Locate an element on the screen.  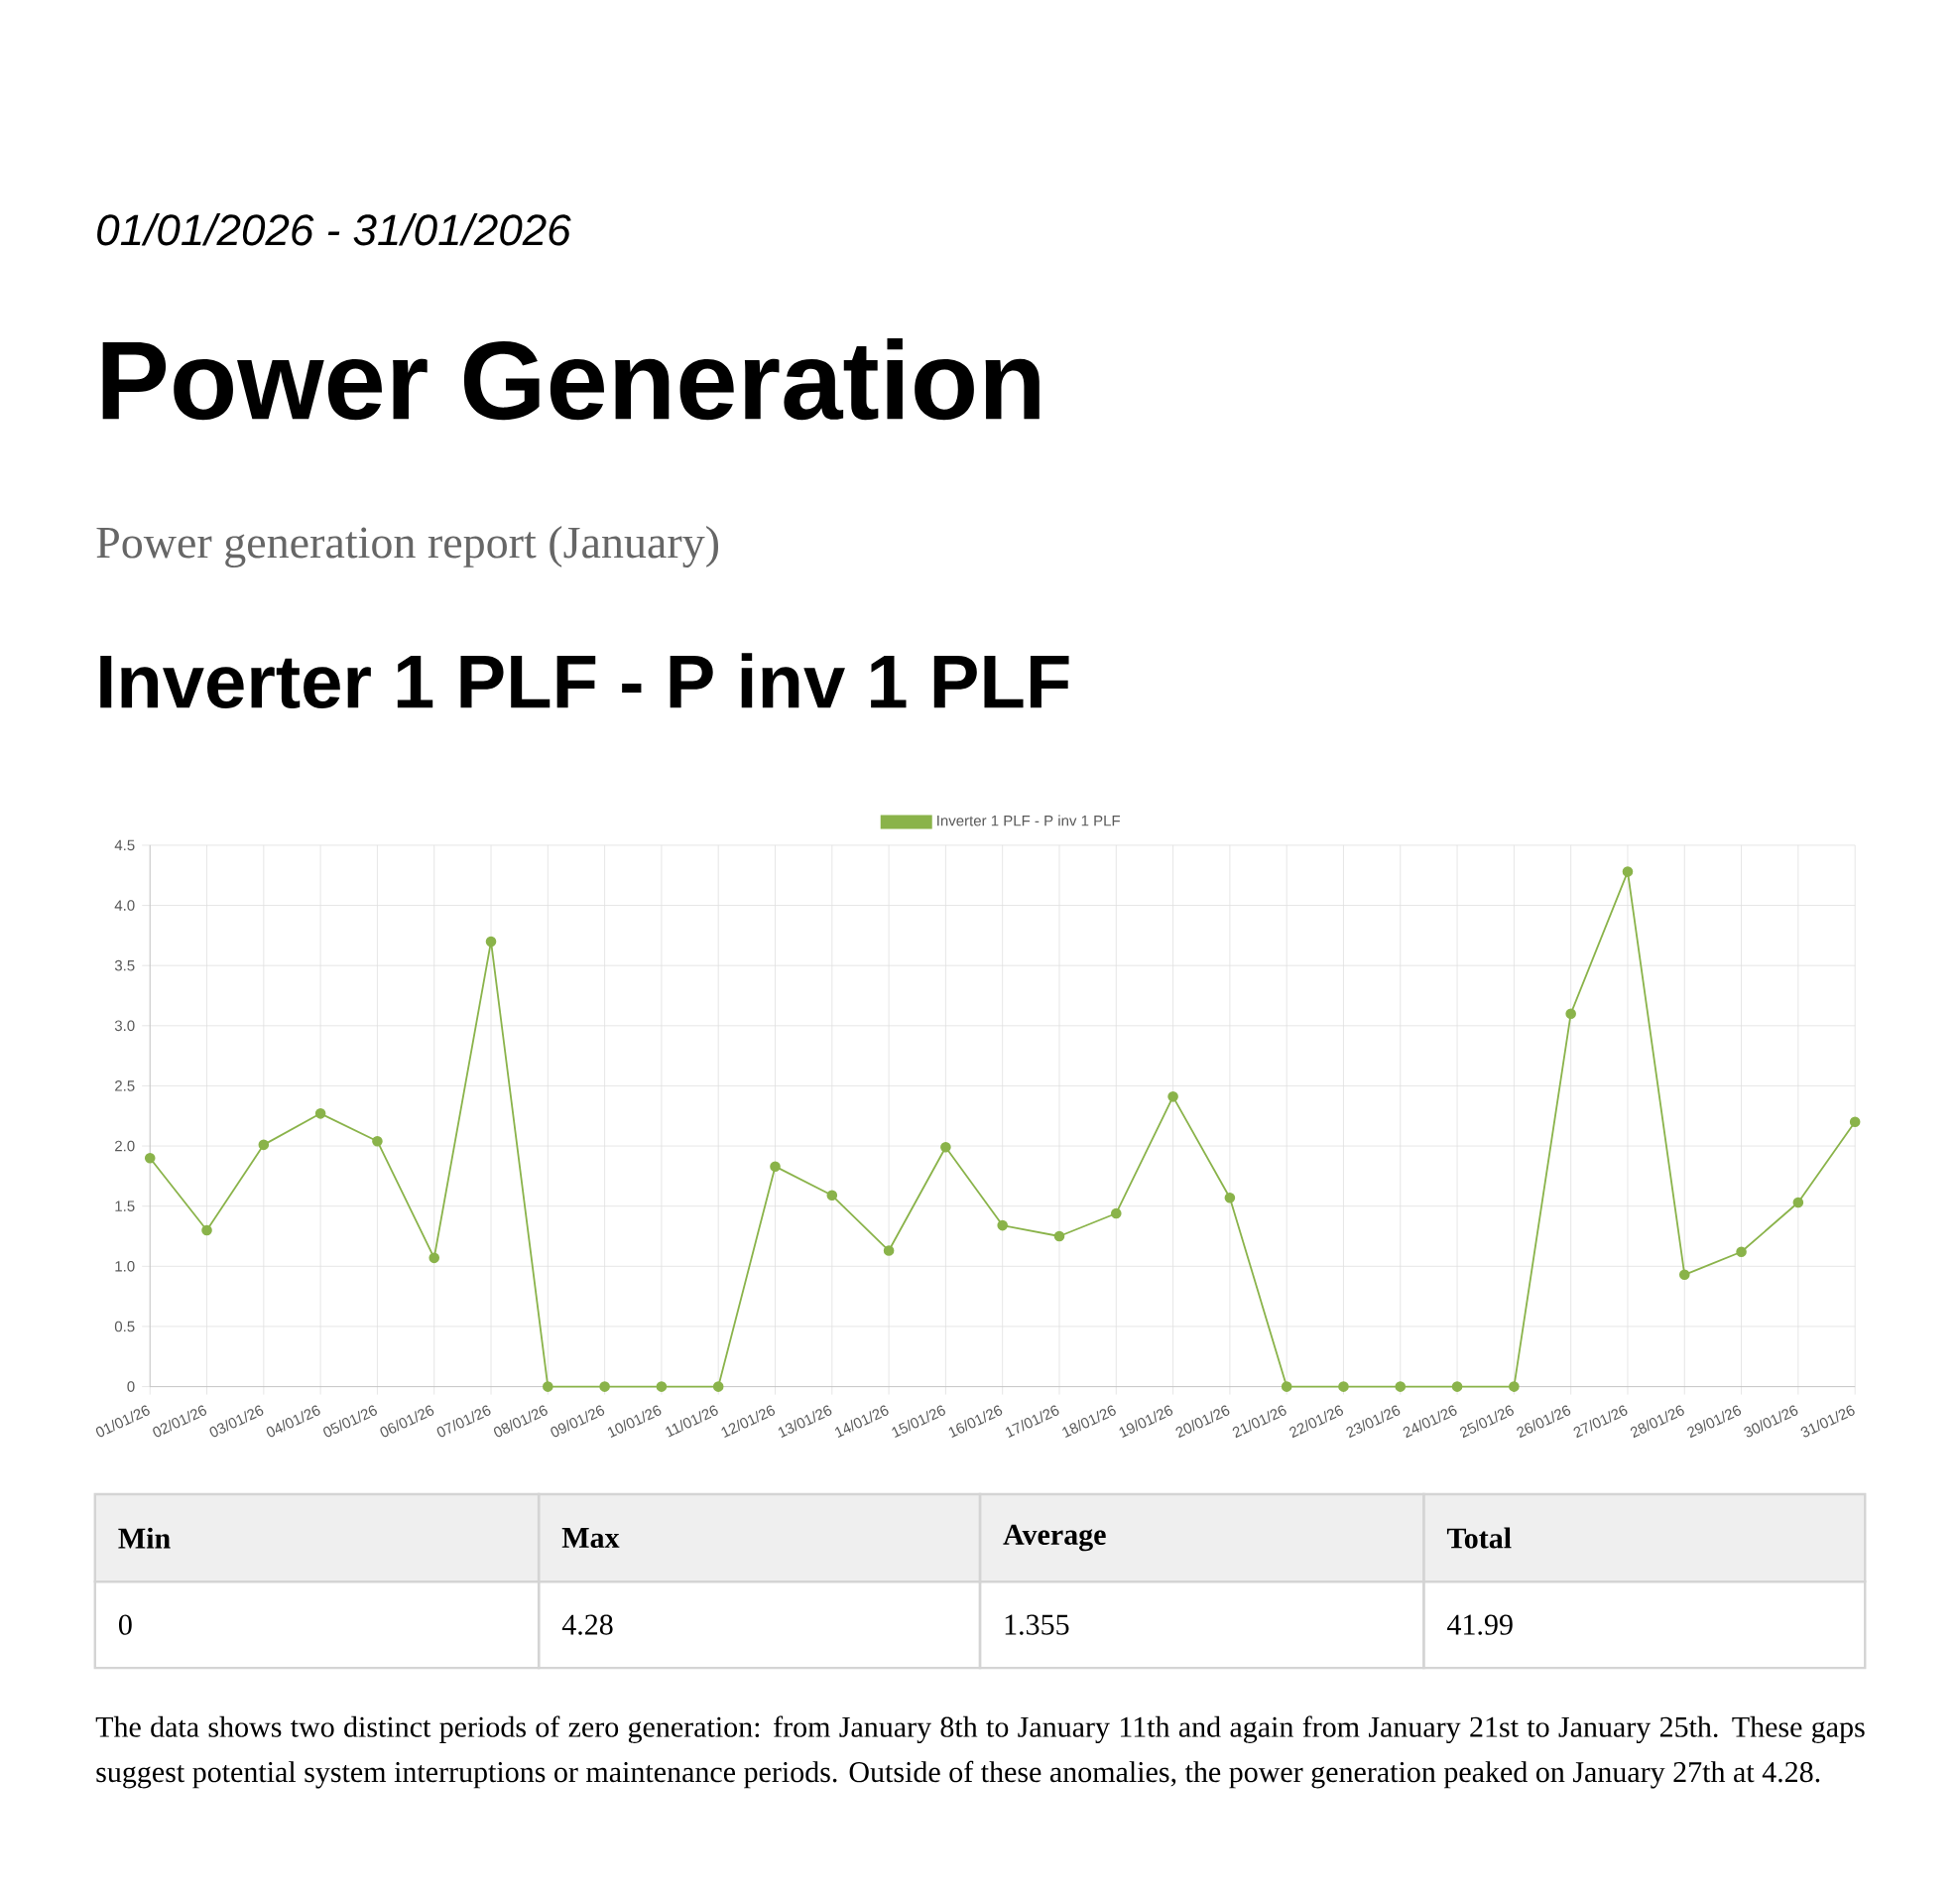
text: Total is located at coordinates (1479, 1538).